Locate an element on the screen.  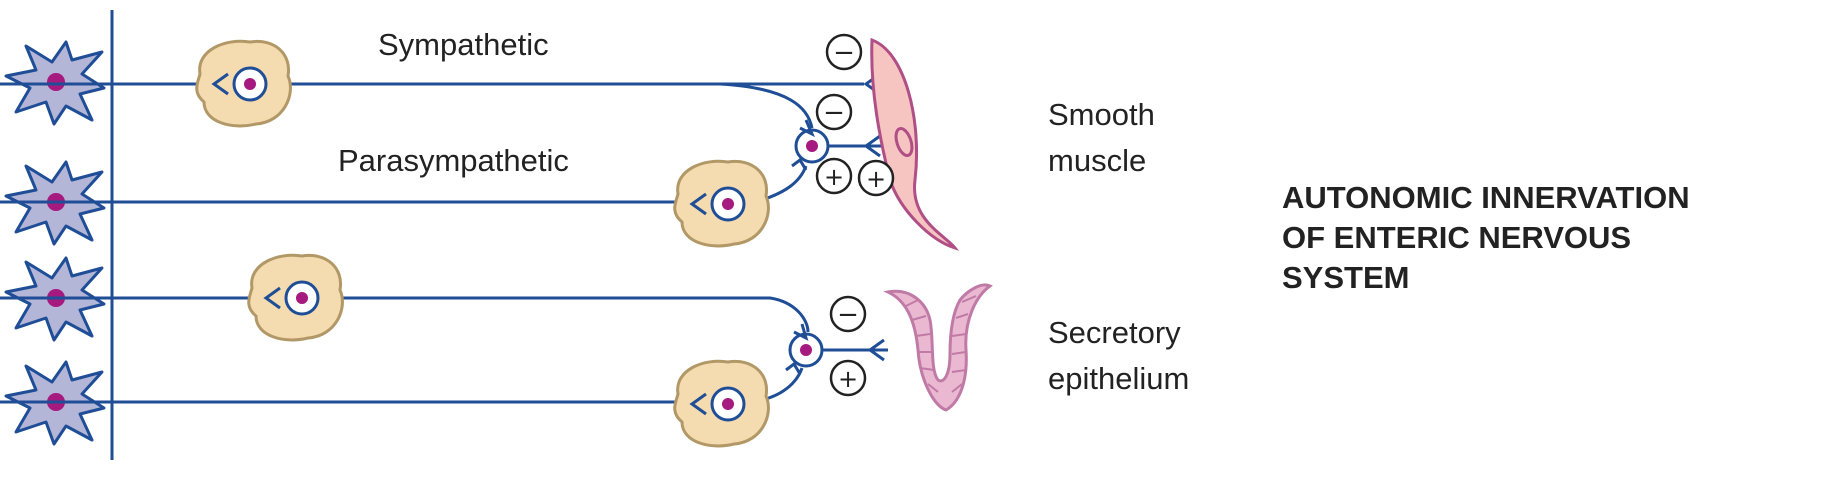
label-muscle: muscle is located at coordinates (1097, 160).